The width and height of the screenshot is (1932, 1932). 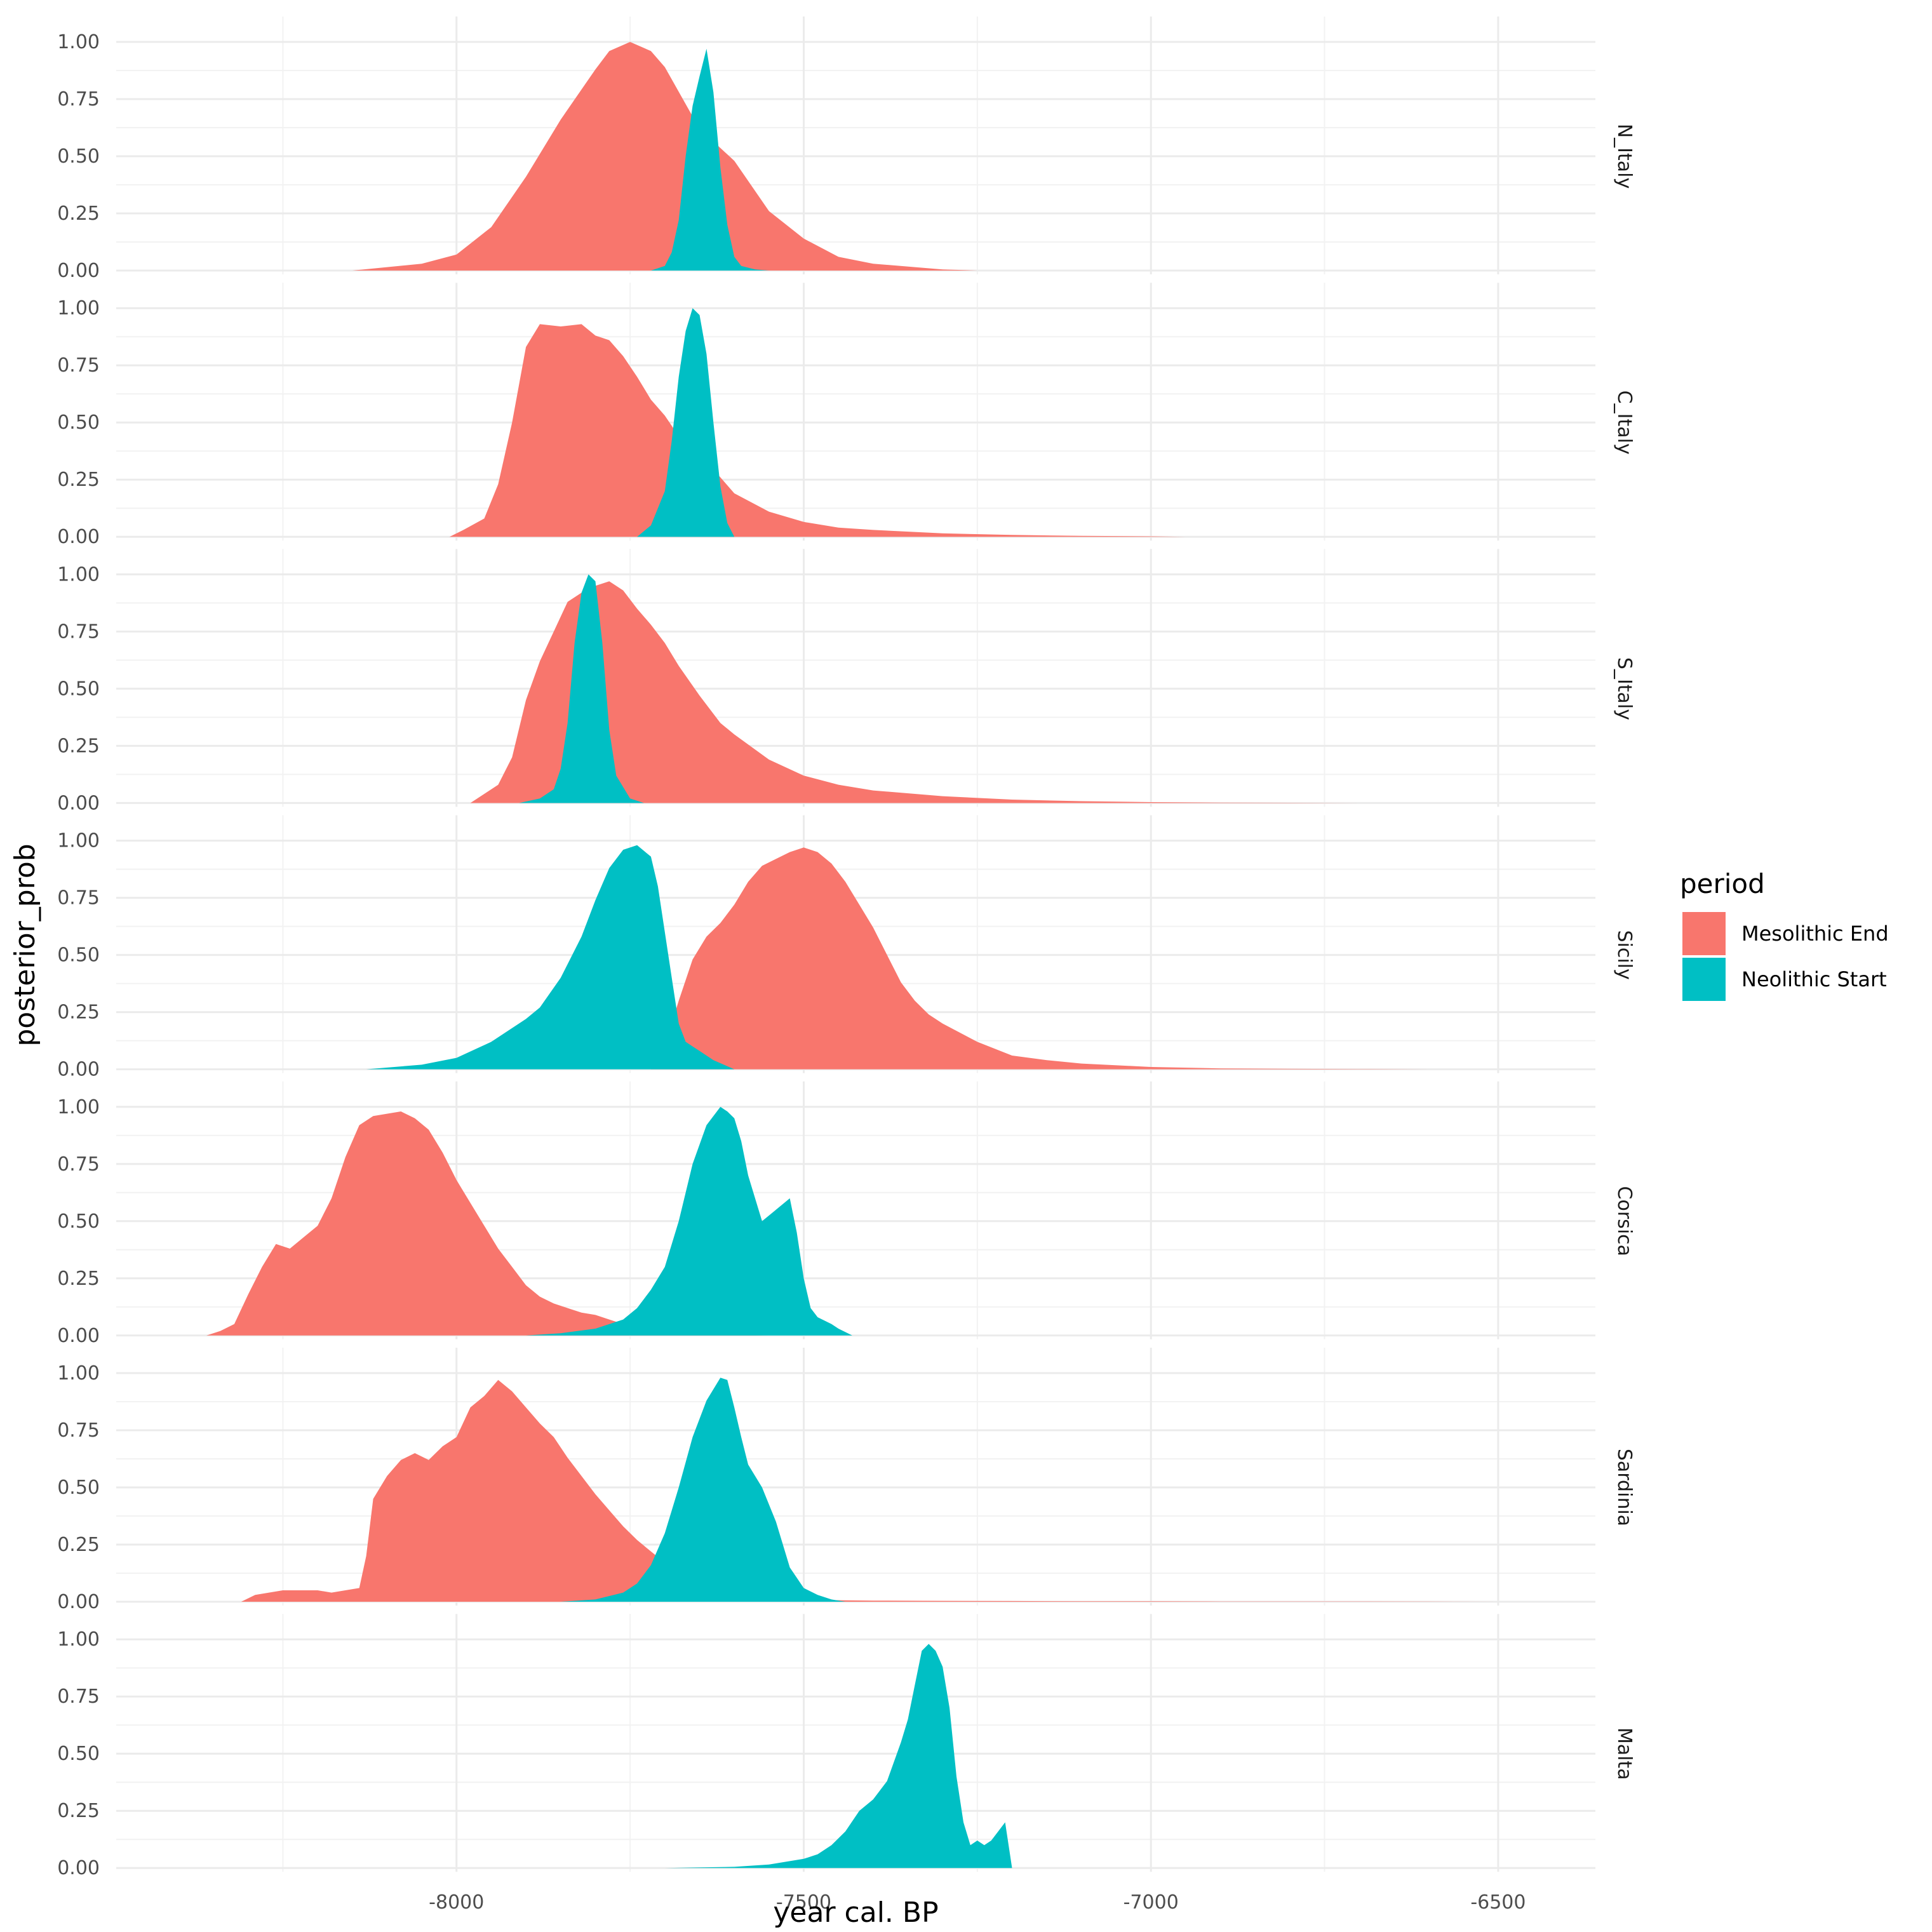 I want to click on facet-panel-c-italy: 0.00 0.25 0.50 0.75 1.00 C_Italy, so click(x=846, y=415).